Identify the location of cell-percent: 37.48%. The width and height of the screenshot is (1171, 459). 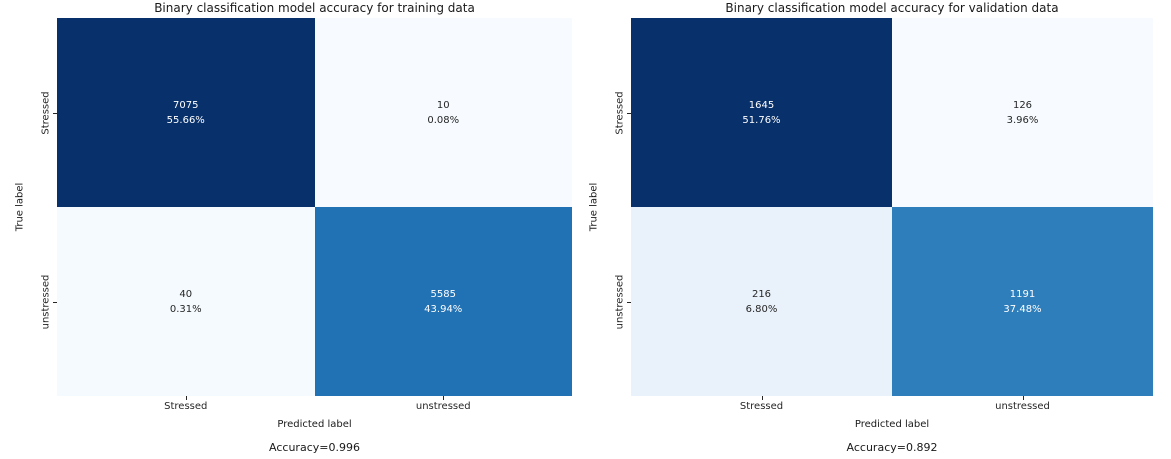
(1022, 309).